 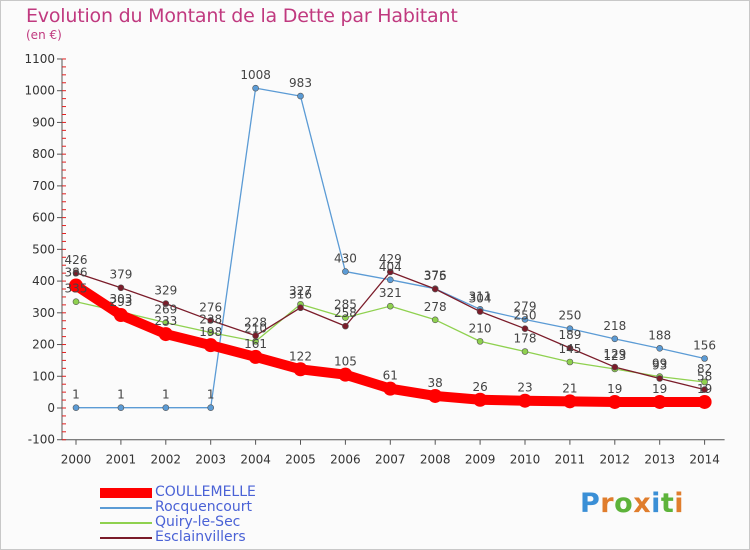 What do you see at coordinates (345, 259) in the screenshot?
I see `data-label: 430` at bounding box center [345, 259].